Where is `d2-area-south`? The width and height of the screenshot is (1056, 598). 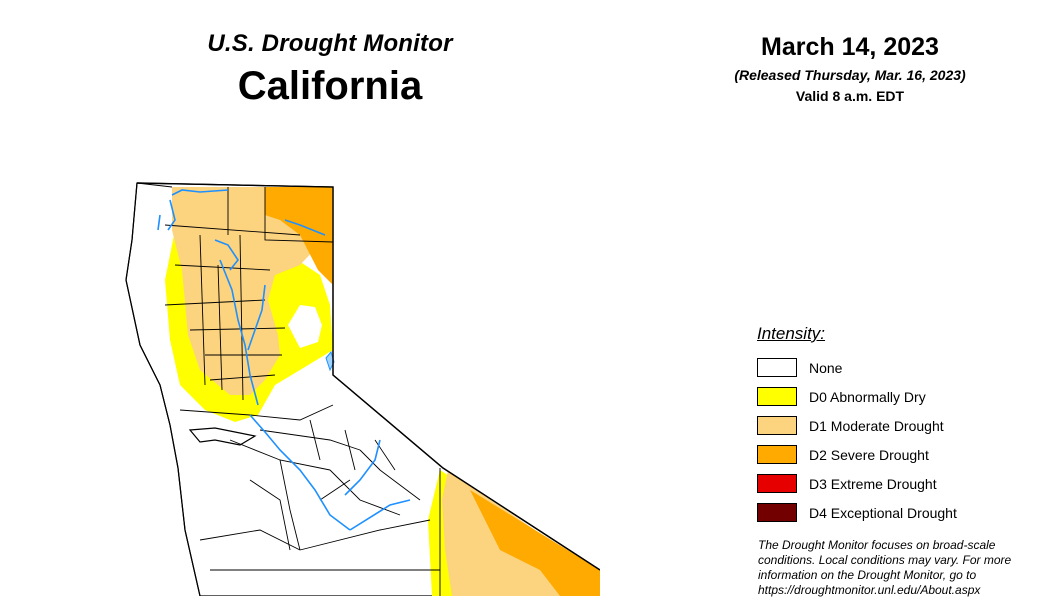 d2-area-south is located at coordinates (535, 543).